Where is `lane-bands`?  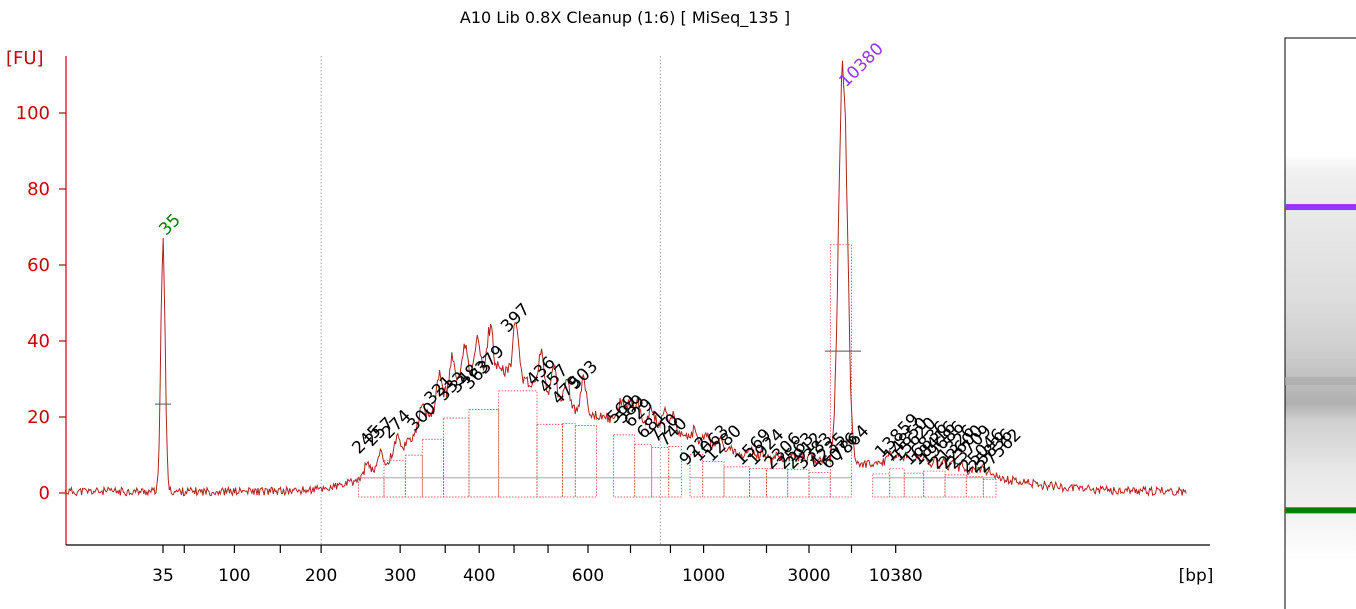 lane-bands is located at coordinates (1320, 359).